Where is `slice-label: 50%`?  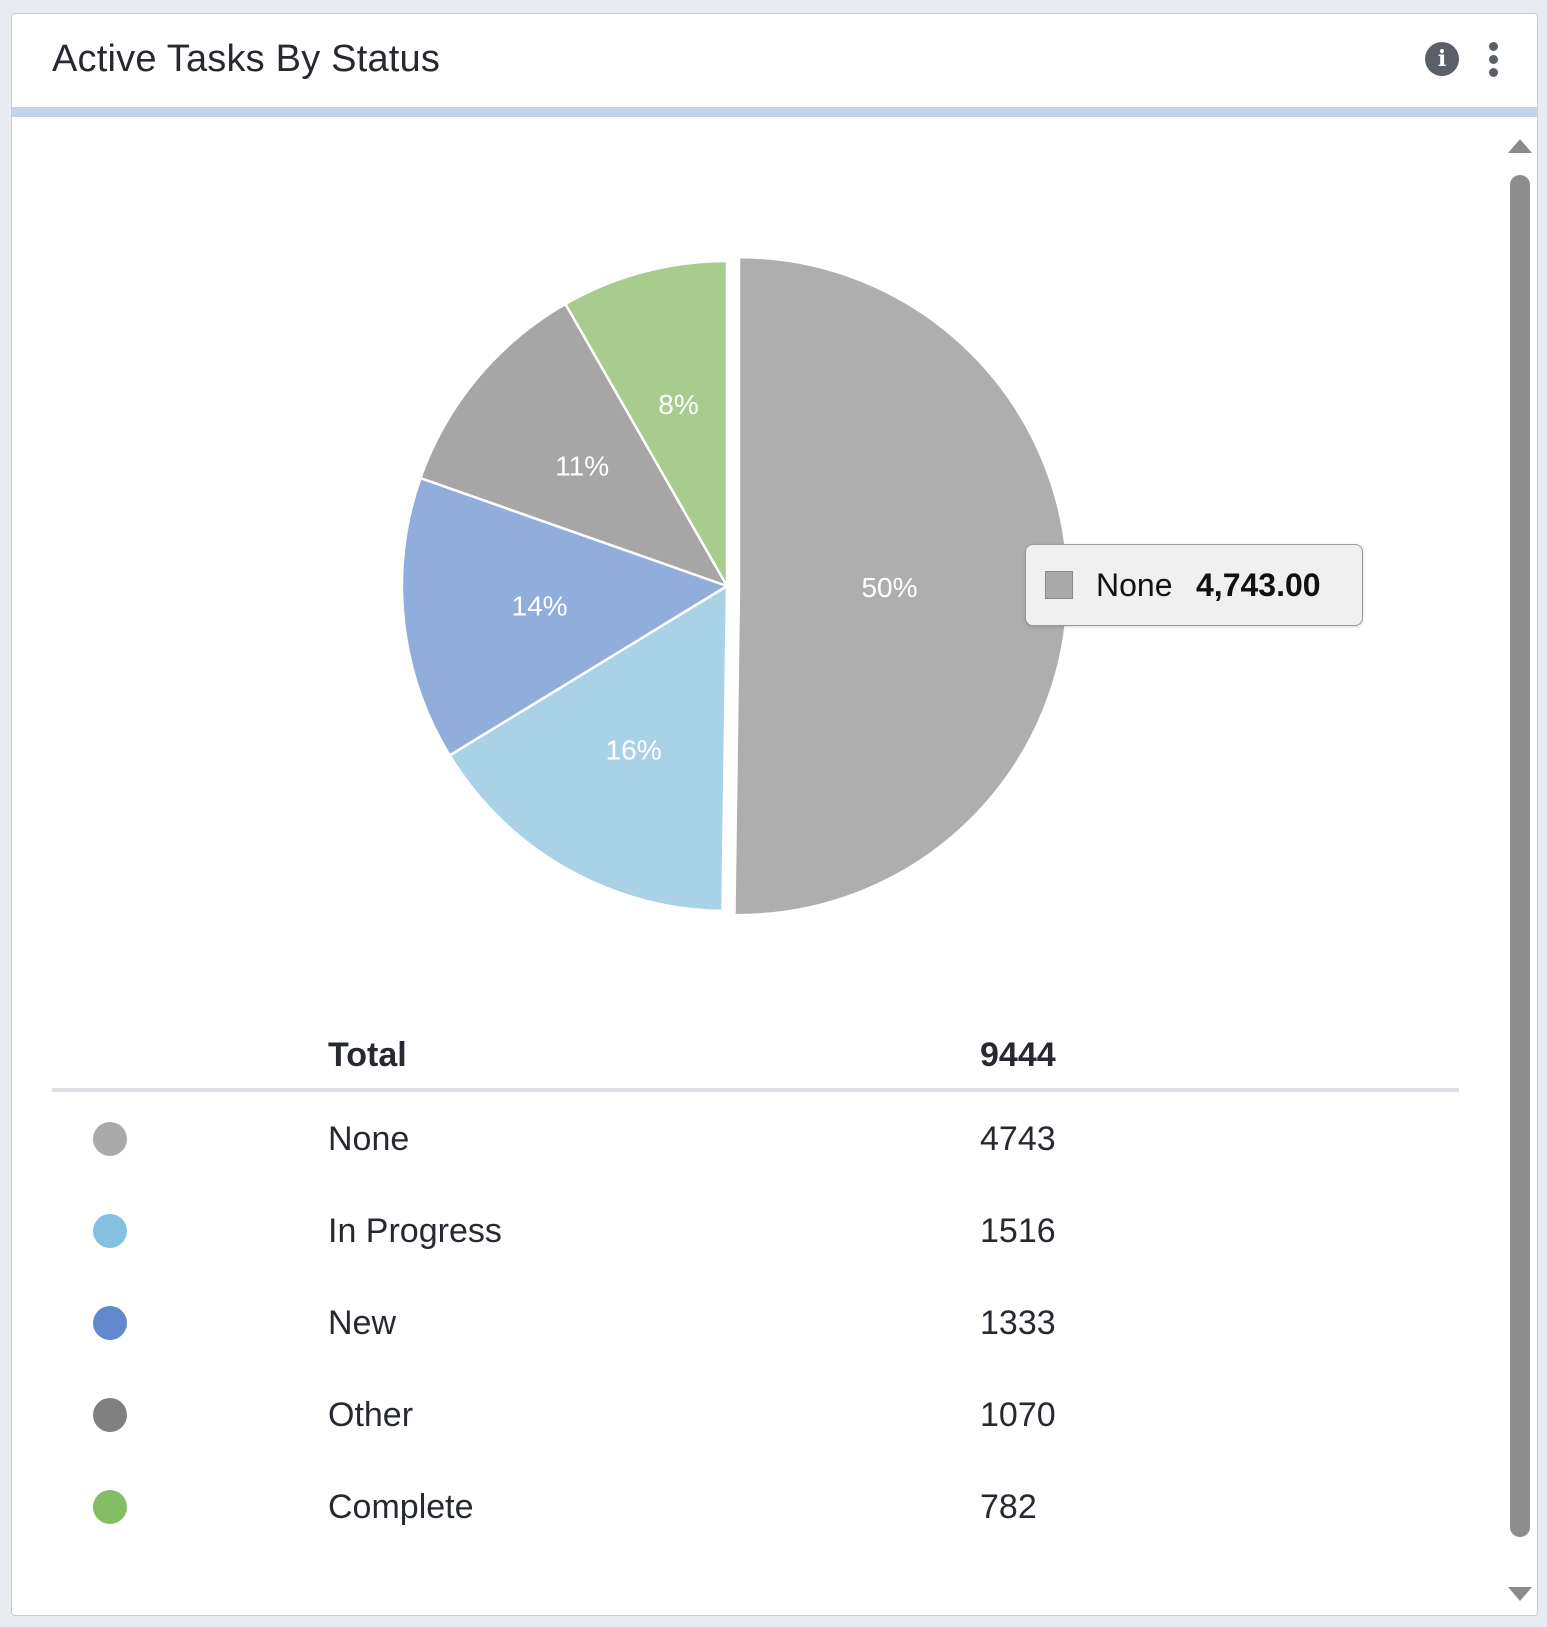 slice-label: 50% is located at coordinates (889, 587).